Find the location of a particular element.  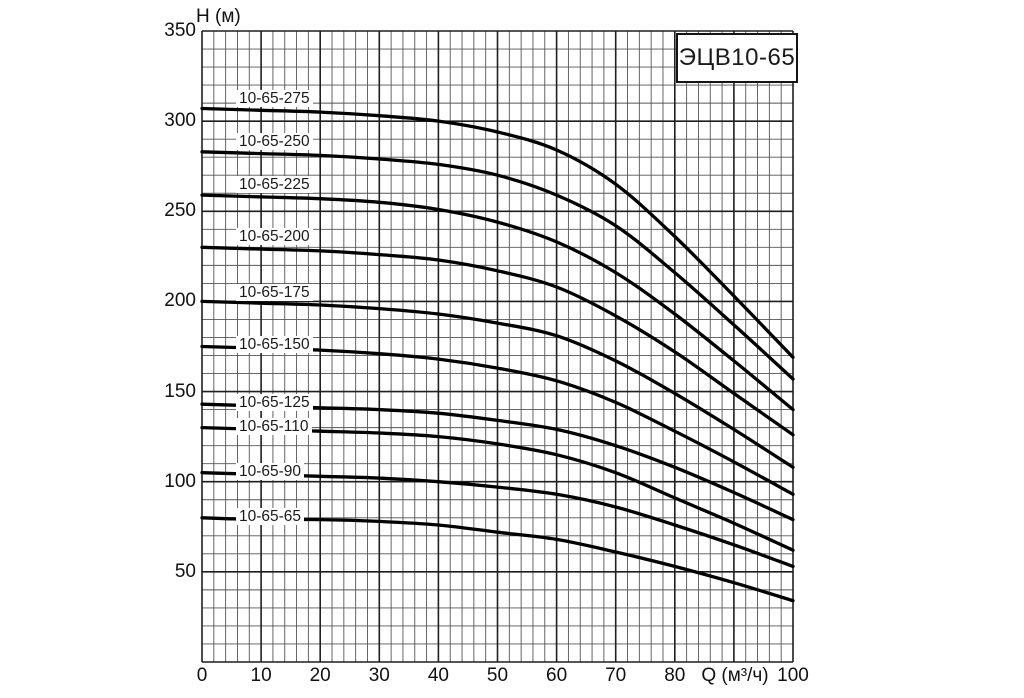

y-tick-label: 50 is located at coordinates (185, 571).